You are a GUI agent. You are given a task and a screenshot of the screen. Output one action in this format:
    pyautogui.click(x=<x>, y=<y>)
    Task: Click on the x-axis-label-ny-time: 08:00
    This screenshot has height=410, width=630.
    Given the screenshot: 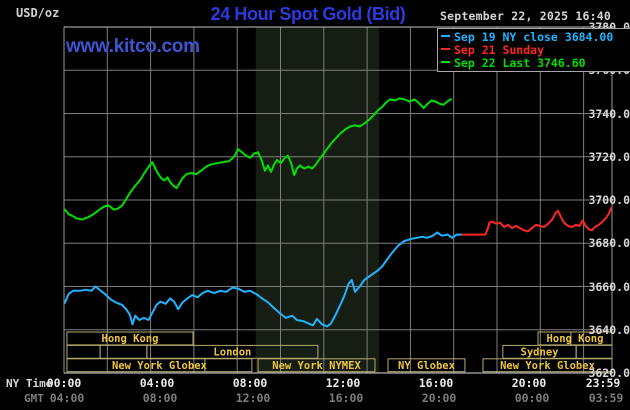 What is the action you would take?
    pyautogui.click(x=250, y=383)
    